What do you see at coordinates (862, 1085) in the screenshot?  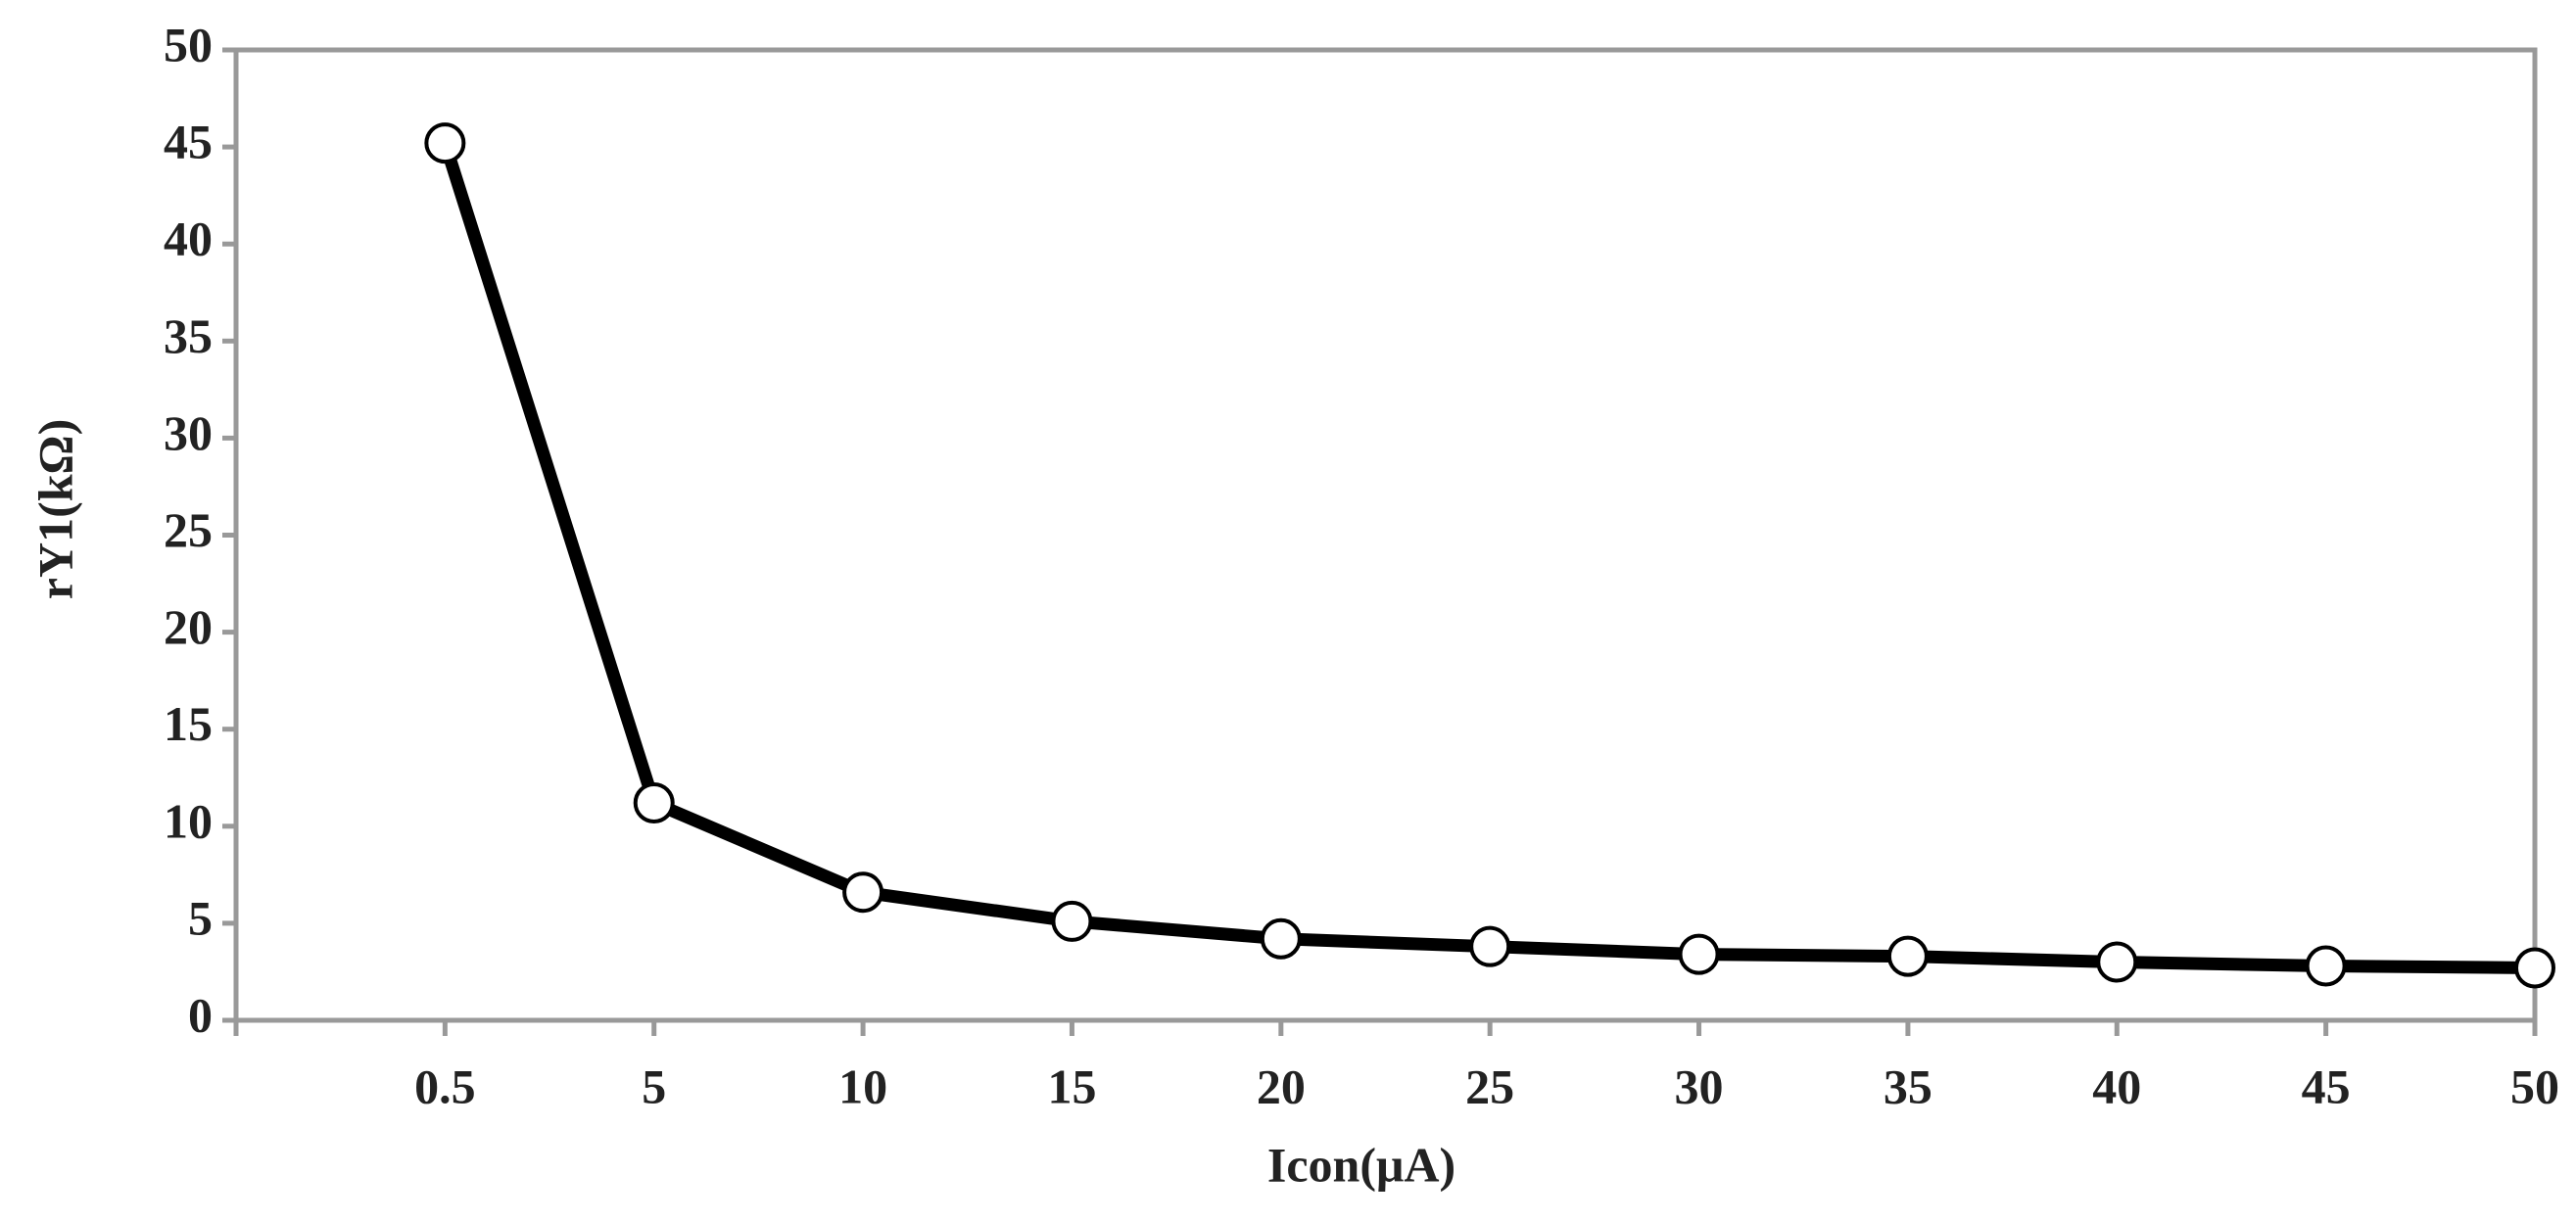 I see `x-tick-label: 10` at bounding box center [862, 1085].